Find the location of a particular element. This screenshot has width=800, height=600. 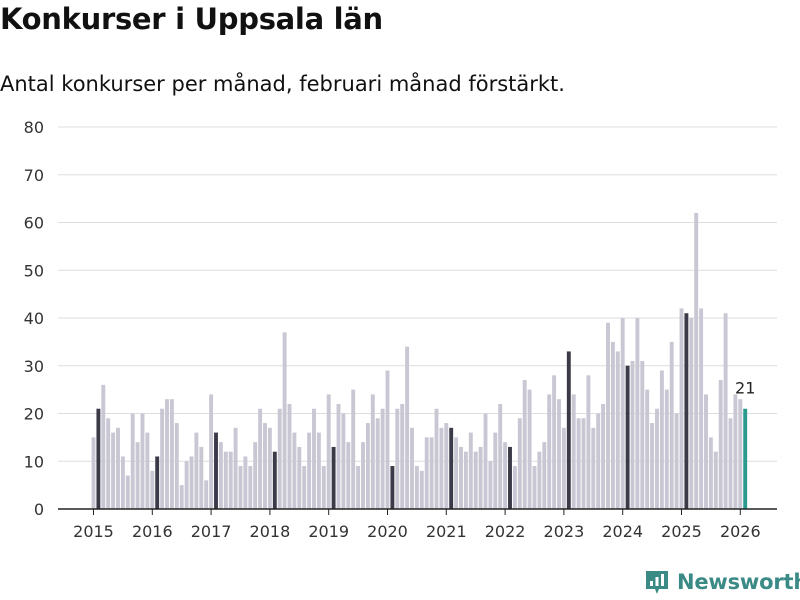

x-tick-label: 2016 is located at coordinates (152, 531).